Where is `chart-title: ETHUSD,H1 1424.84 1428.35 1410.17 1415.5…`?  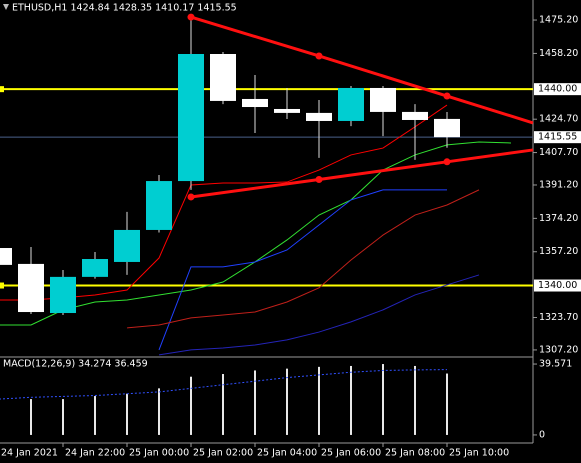 chart-title: ETHUSD,H1 1424.84 1428.35 1410.17 1415.5… is located at coordinates (124, 8).